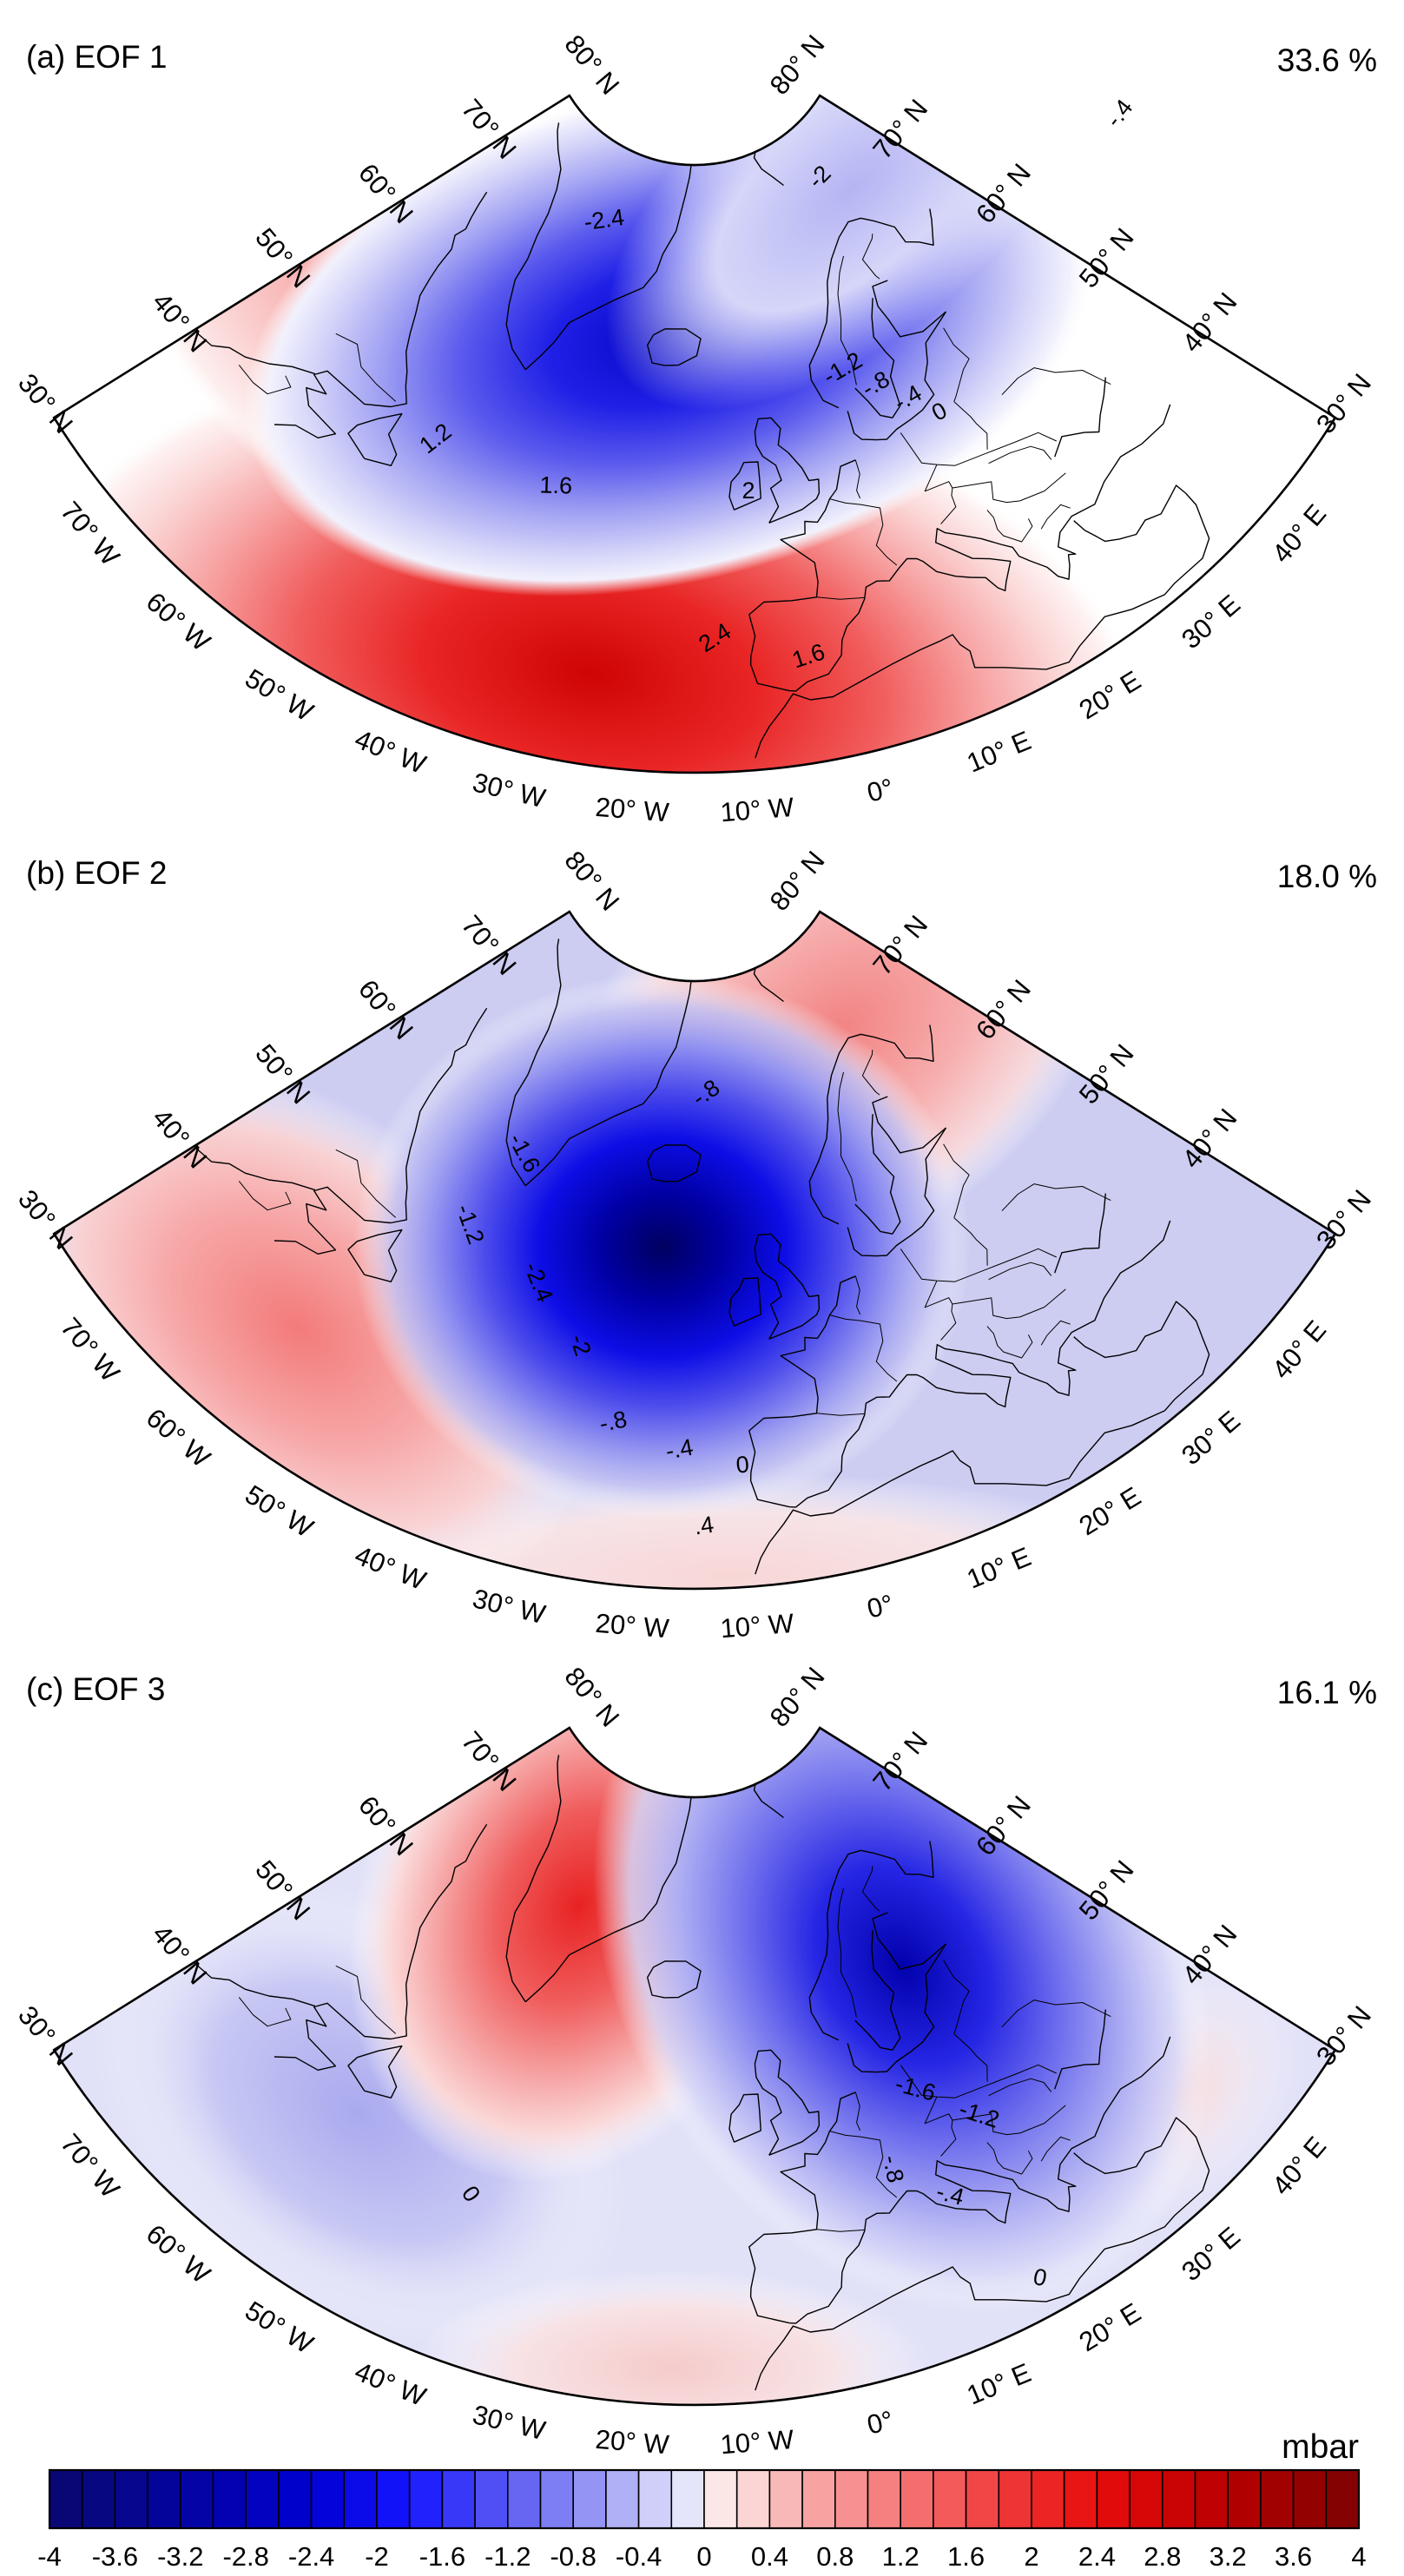 This screenshot has width=1404, height=2576. Describe the element at coordinates (49, 2556) in the screenshot. I see `colorbar-tick--4: -4` at that location.